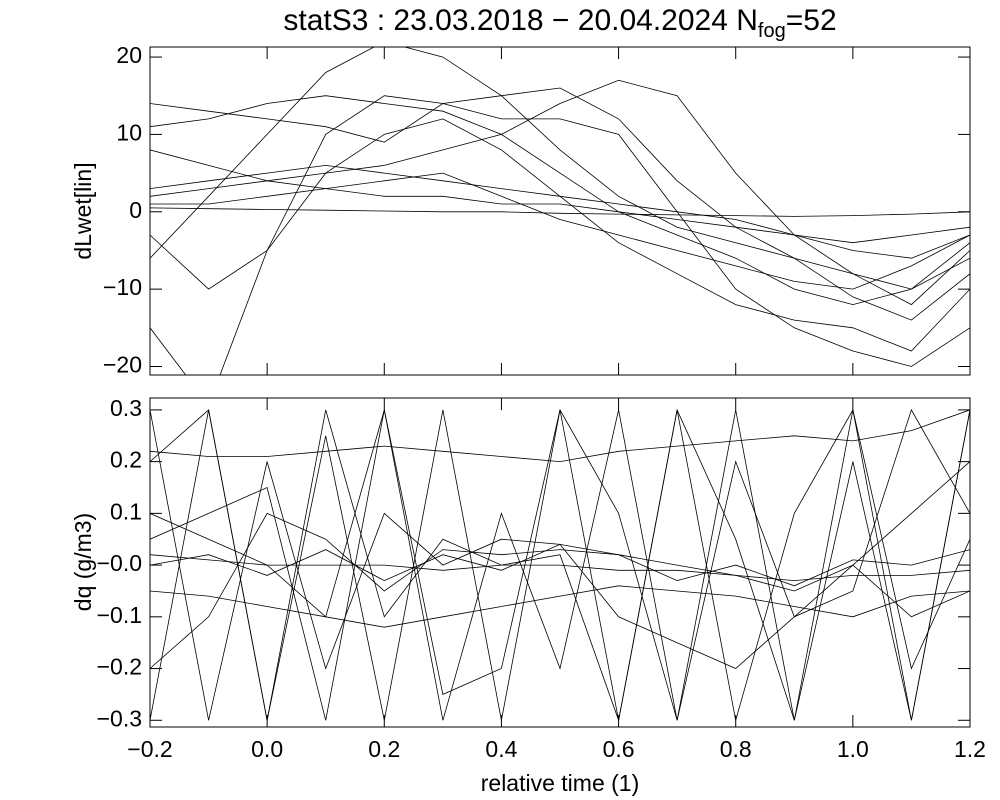  Describe the element at coordinates (126, 460) in the screenshot. I see `y-tick-label: 0.2` at that location.